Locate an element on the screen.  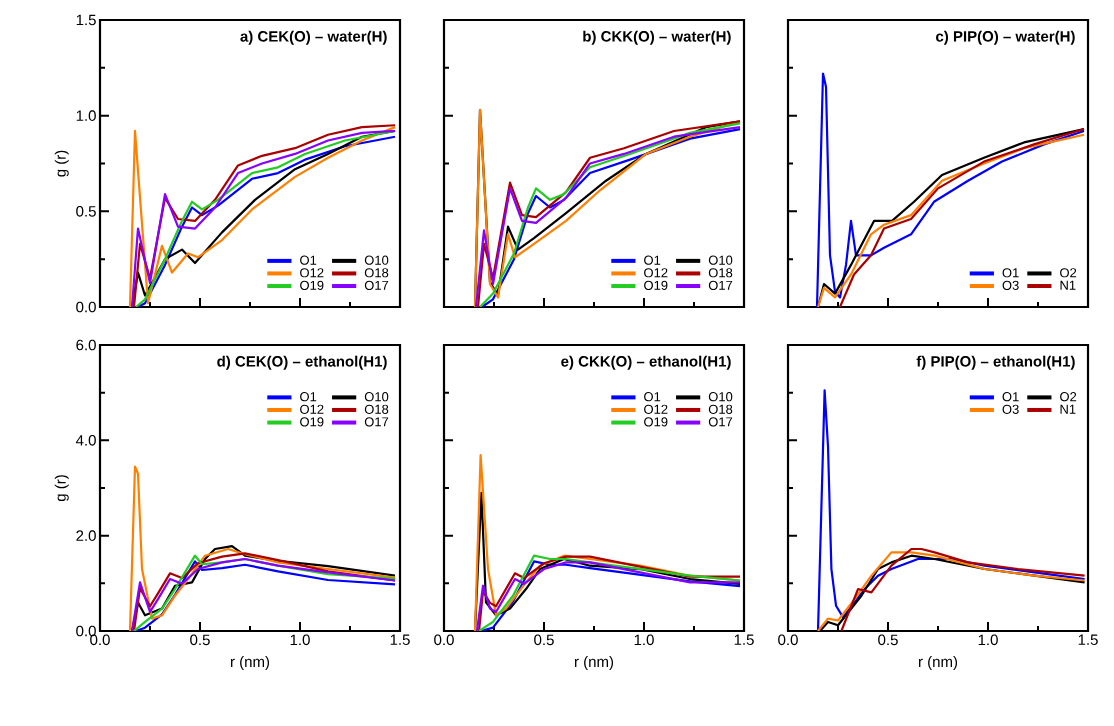
text: f) PIP(O) – ethanol(H1) is located at coordinates (995, 362).